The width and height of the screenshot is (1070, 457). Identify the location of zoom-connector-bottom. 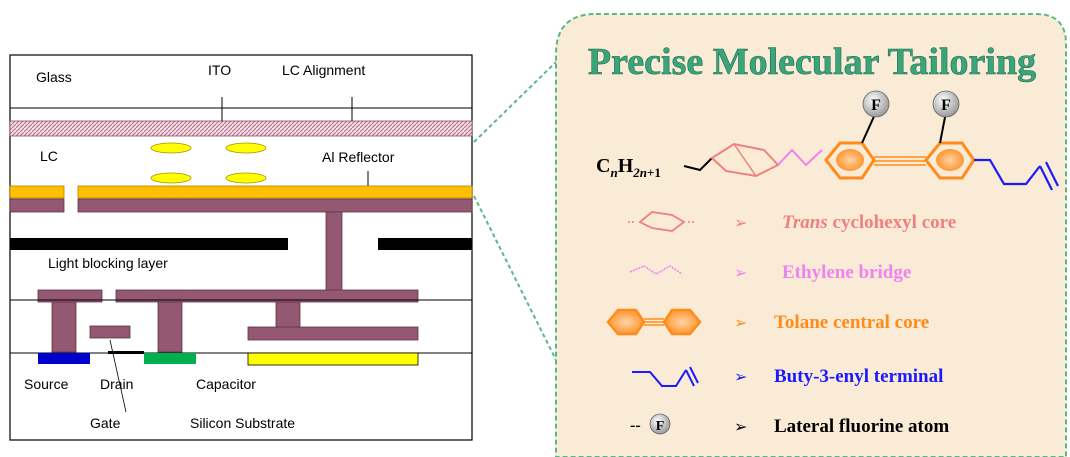
(515, 278).